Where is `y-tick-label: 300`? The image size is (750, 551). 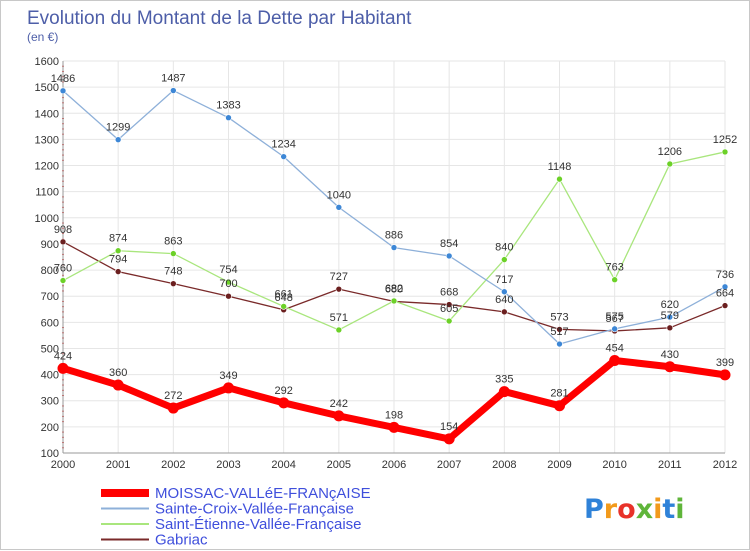
y-tick-label: 300 is located at coordinates (50, 402).